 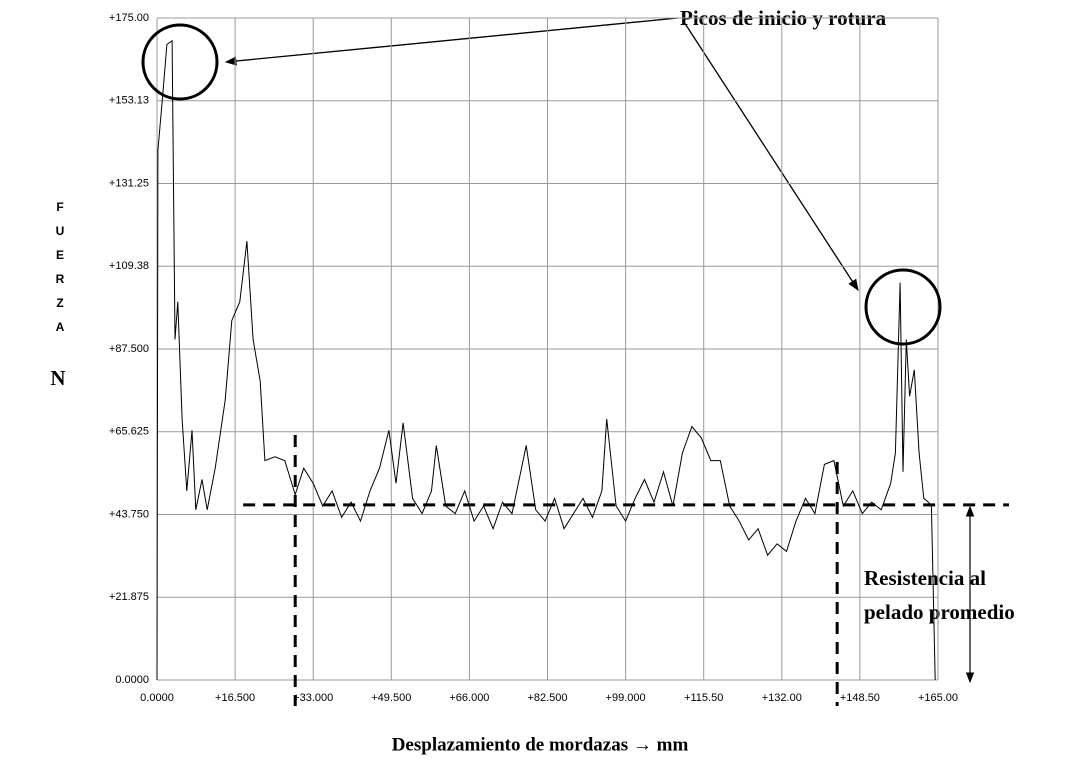 I want to click on y-tick-label: +175.00, so click(x=129, y=18).